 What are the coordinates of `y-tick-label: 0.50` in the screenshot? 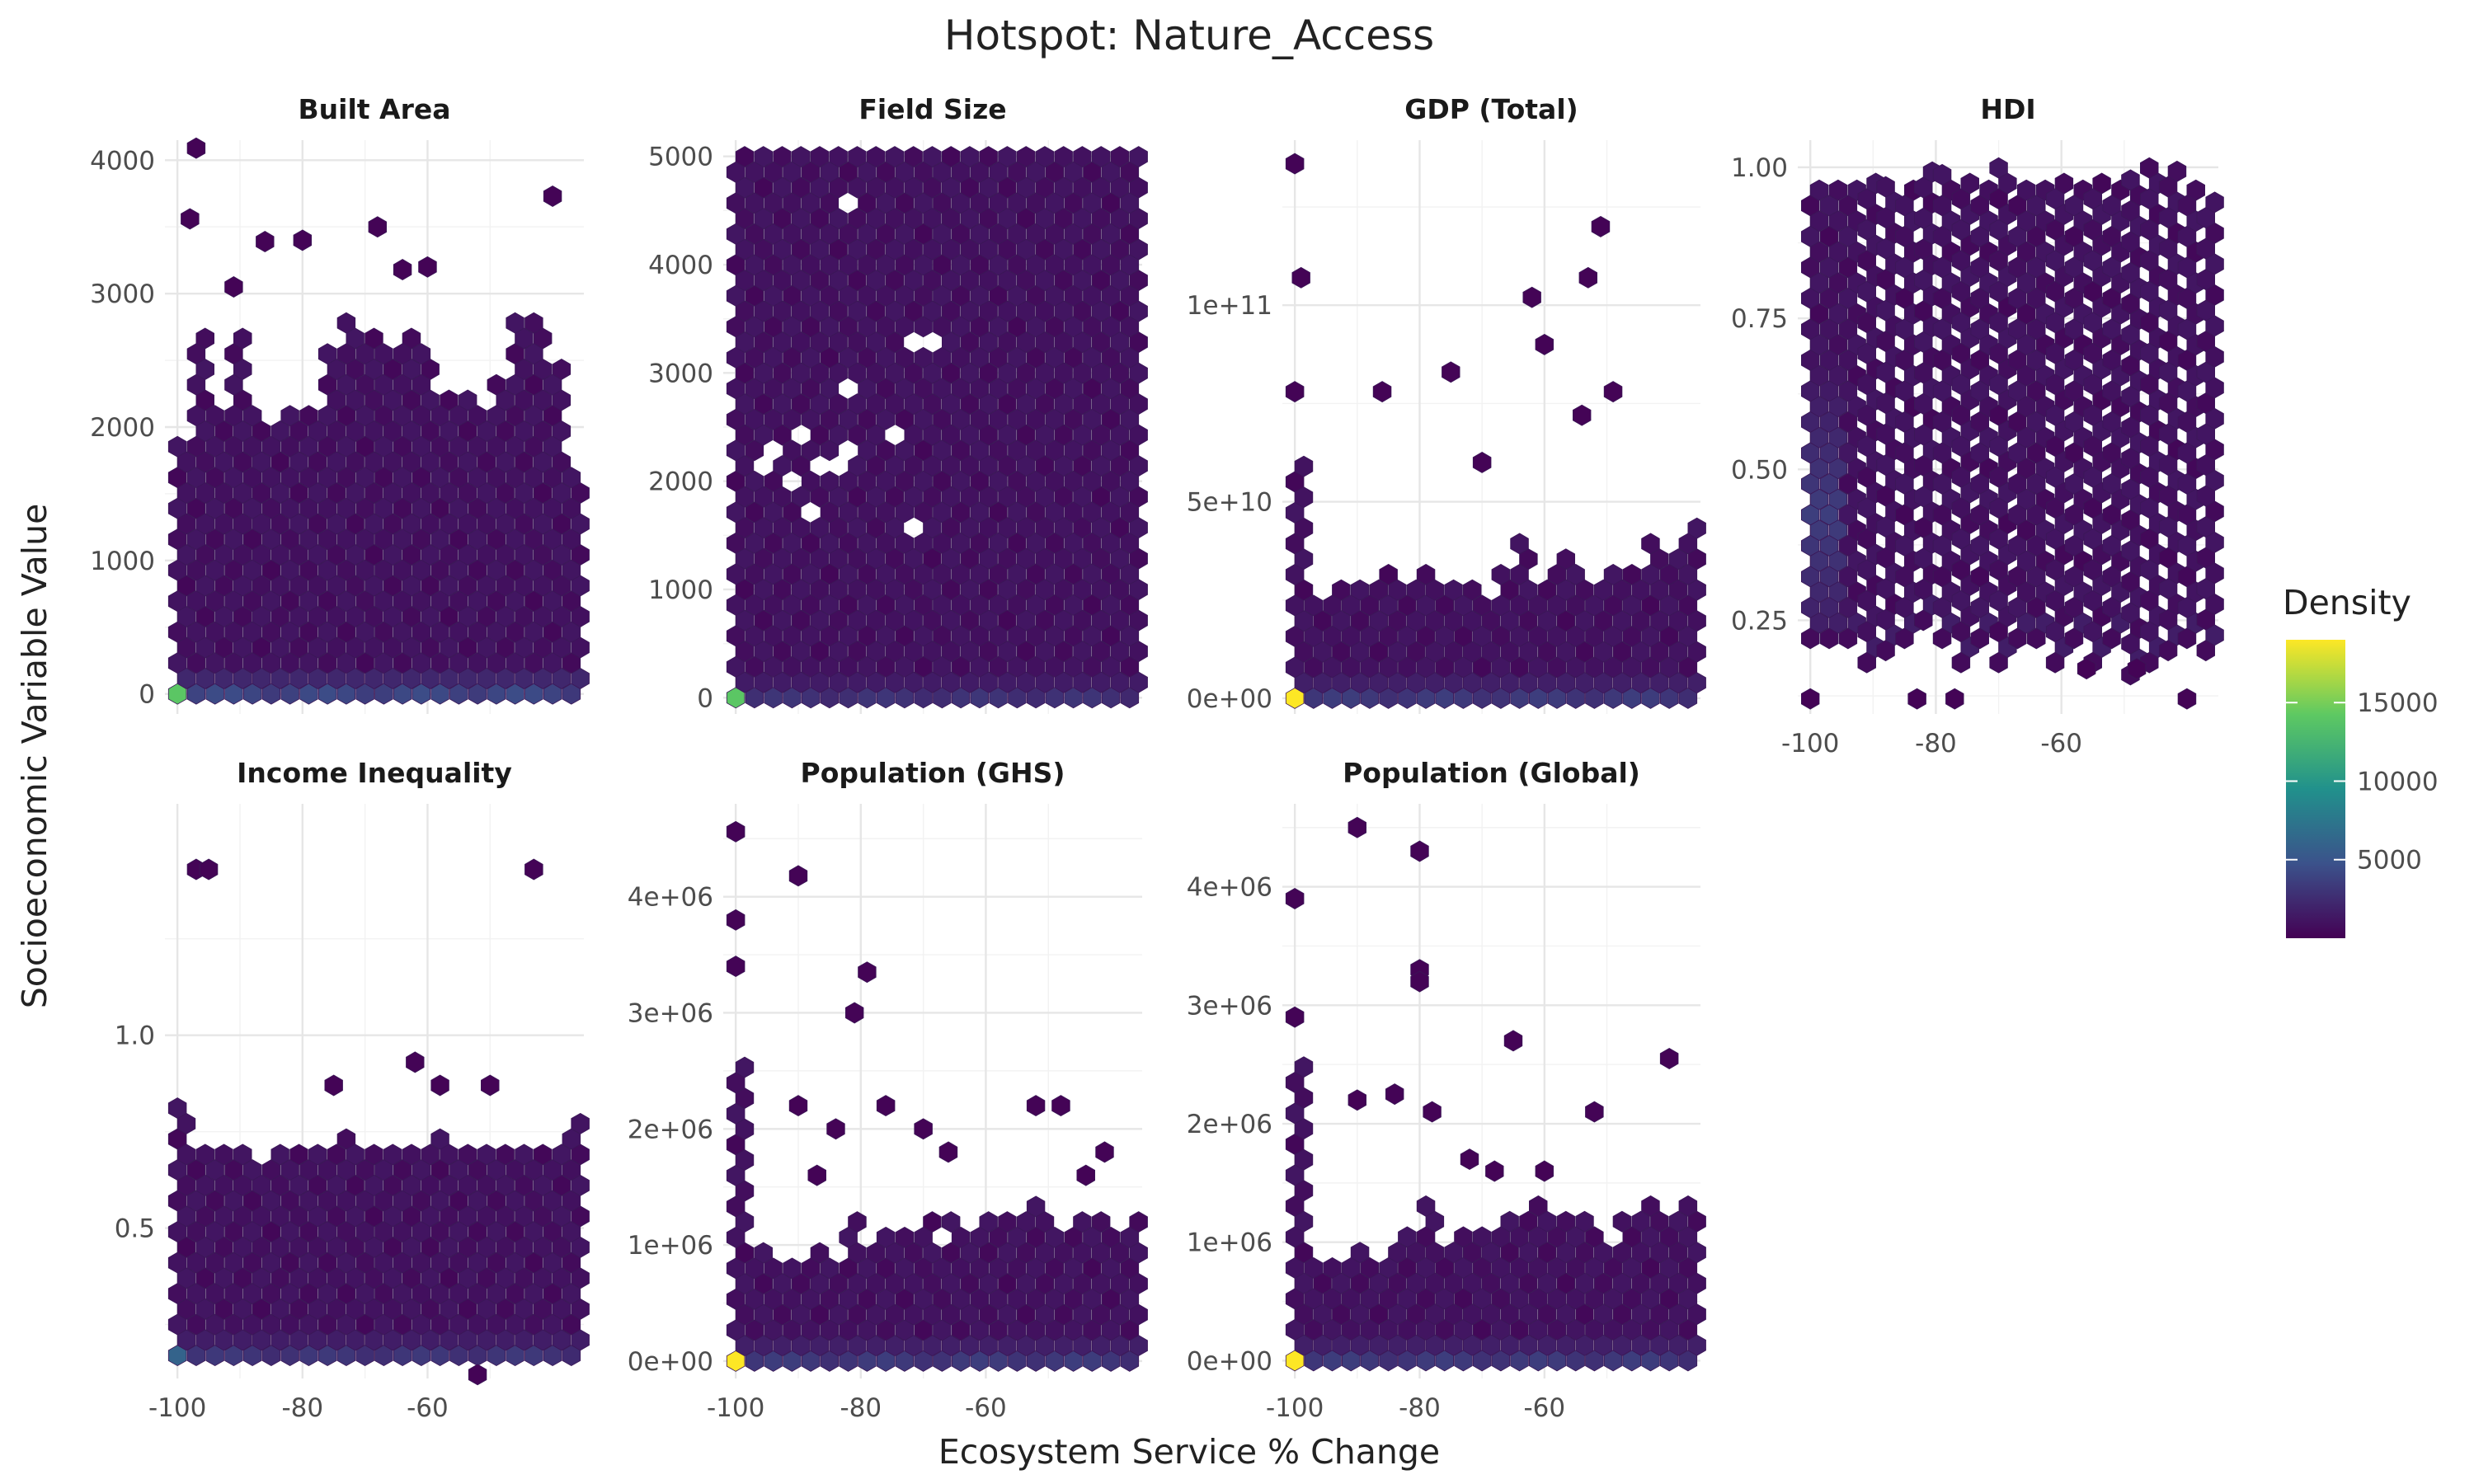 It's located at (1759, 470).